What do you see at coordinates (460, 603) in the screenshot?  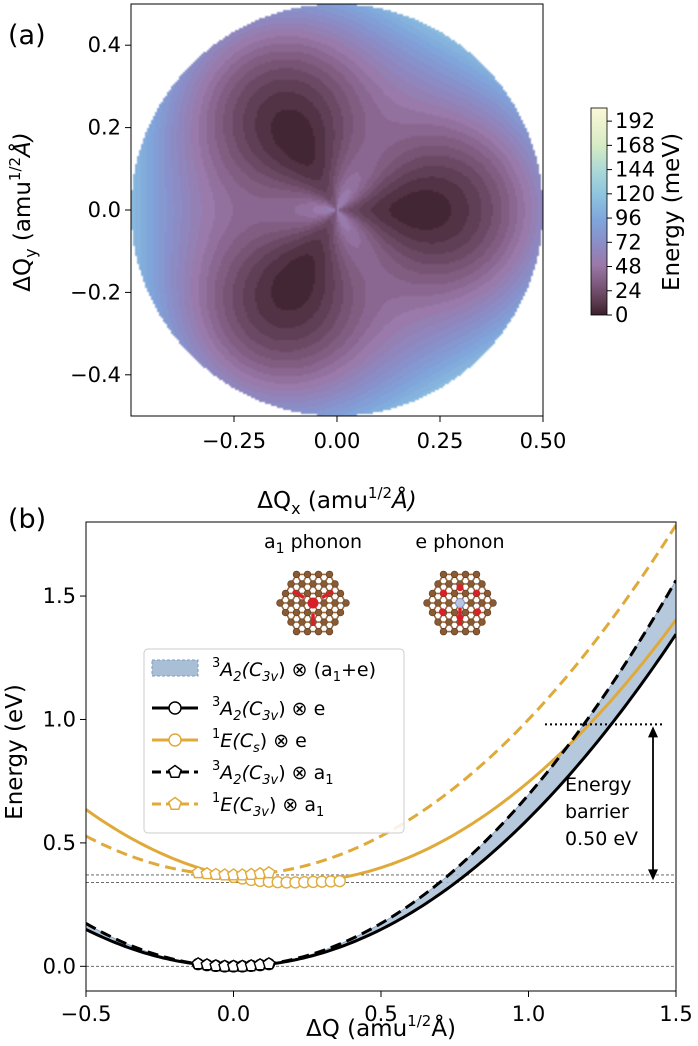 I see `e-phonon-lattice` at bounding box center [460, 603].